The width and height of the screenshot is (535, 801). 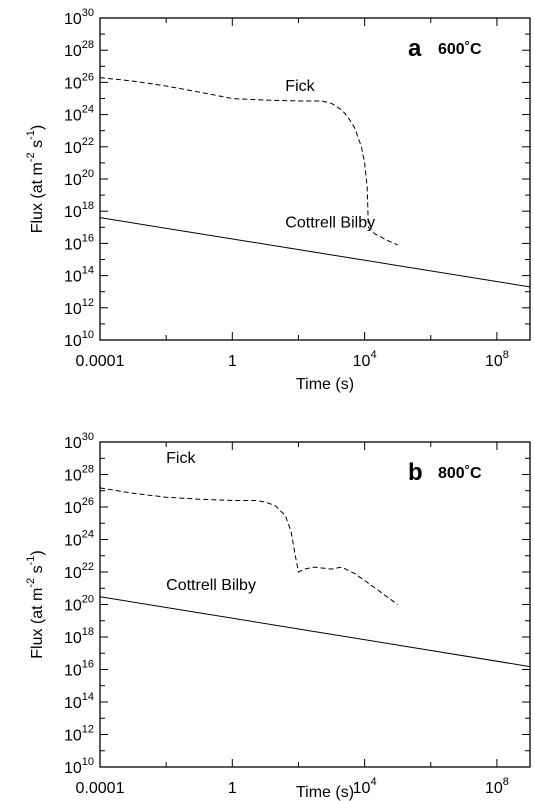 I want to click on panel-condition: 800˚C, so click(x=460, y=473).